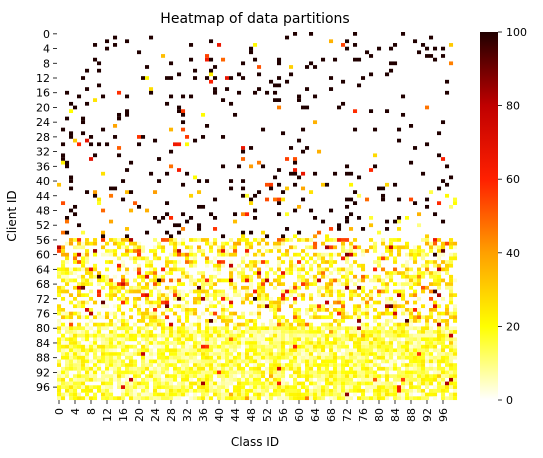 This screenshot has width=543, height=458. Describe the element at coordinates (347, 415) in the screenshot. I see `x-tick-label: 72` at that location.